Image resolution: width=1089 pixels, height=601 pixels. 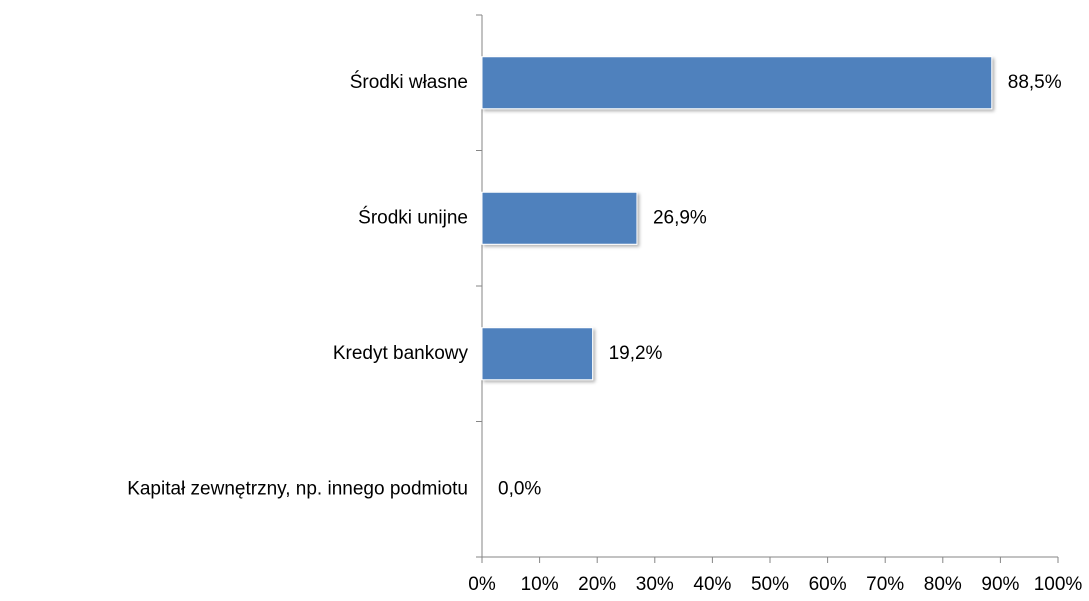 I want to click on x-tick-label: 70%, so click(x=885, y=584).